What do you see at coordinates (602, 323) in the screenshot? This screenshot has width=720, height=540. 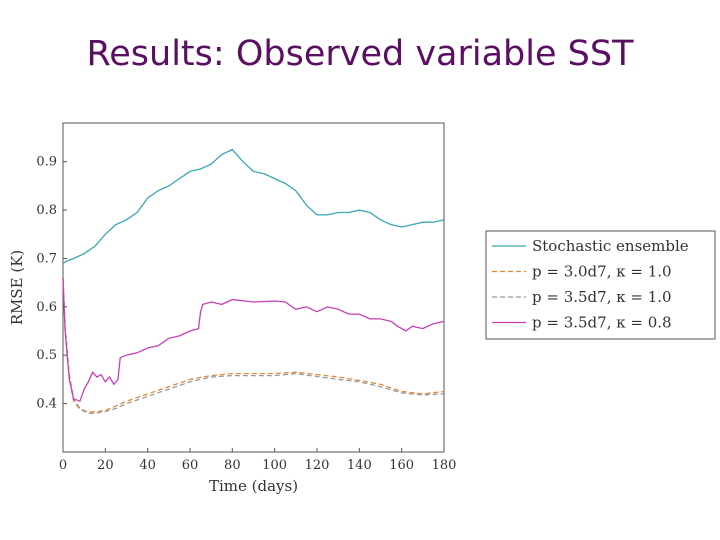 I see `legend-label-4: p = 3.5d7, κ = 0.8` at bounding box center [602, 323].